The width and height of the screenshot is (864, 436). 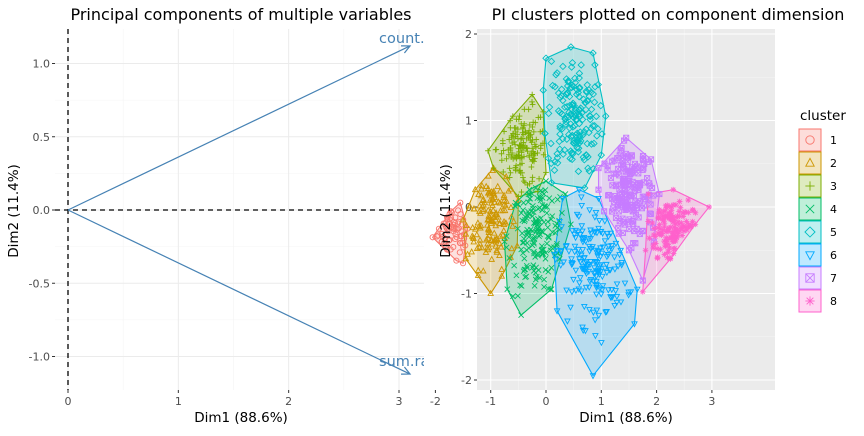 I want to click on right-y-tick-label: 2, so click(x=468, y=34).